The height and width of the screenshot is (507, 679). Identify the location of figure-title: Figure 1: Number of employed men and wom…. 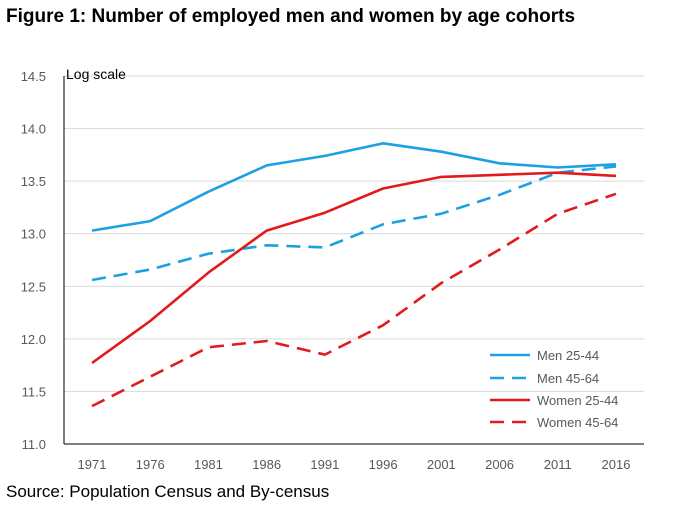
(291, 16).